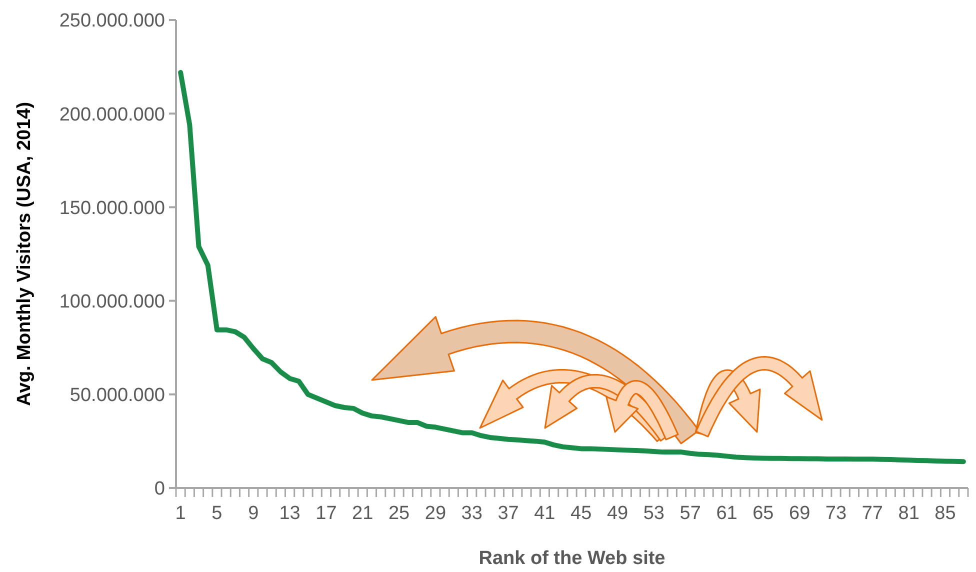 This screenshot has width=976, height=572. I want to click on x-tick-label: 65, so click(763, 513).